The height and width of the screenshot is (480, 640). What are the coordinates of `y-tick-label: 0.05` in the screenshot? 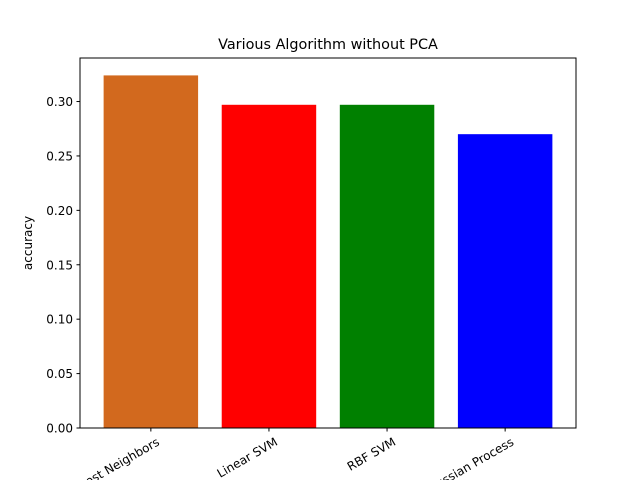 It's located at (59, 374).